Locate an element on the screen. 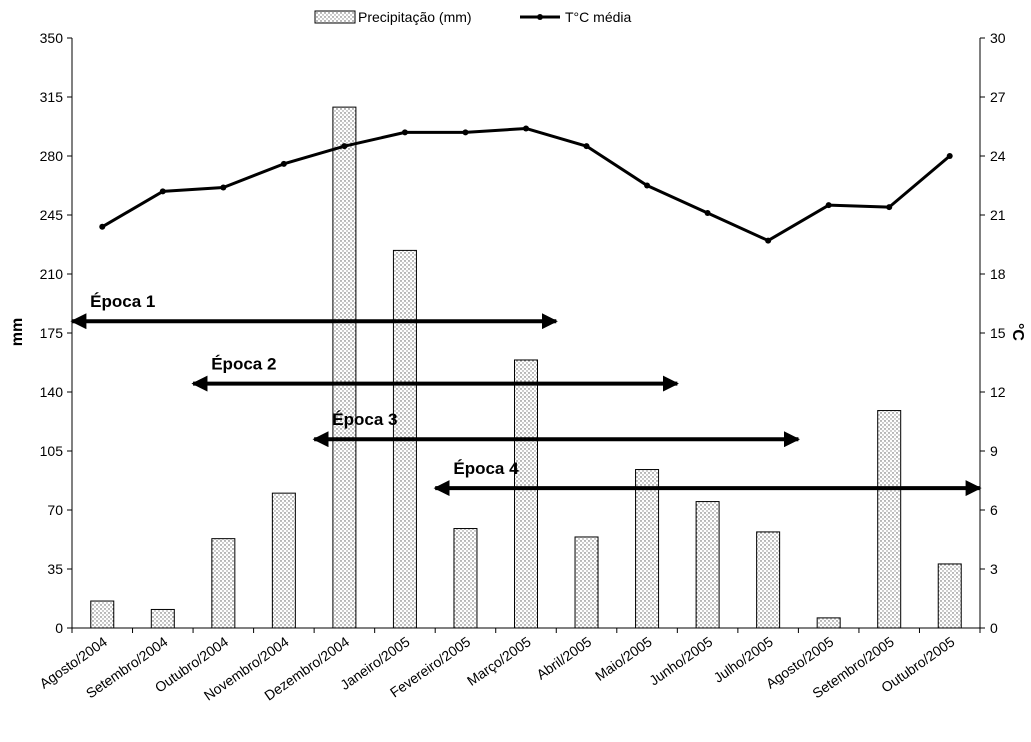  y-left-tick-label: 315 is located at coordinates (52, 97).